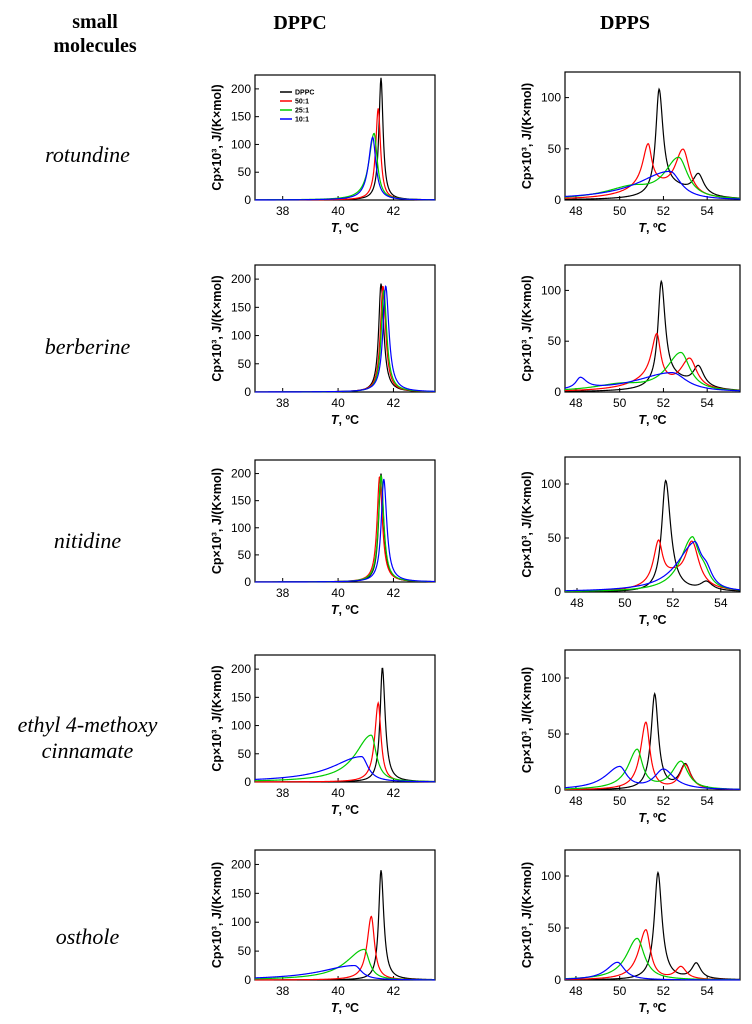 This screenshot has height=1024, width=752. Describe the element at coordinates (87, 347) in the screenshot. I see `row-label-berberine: berberine` at that location.